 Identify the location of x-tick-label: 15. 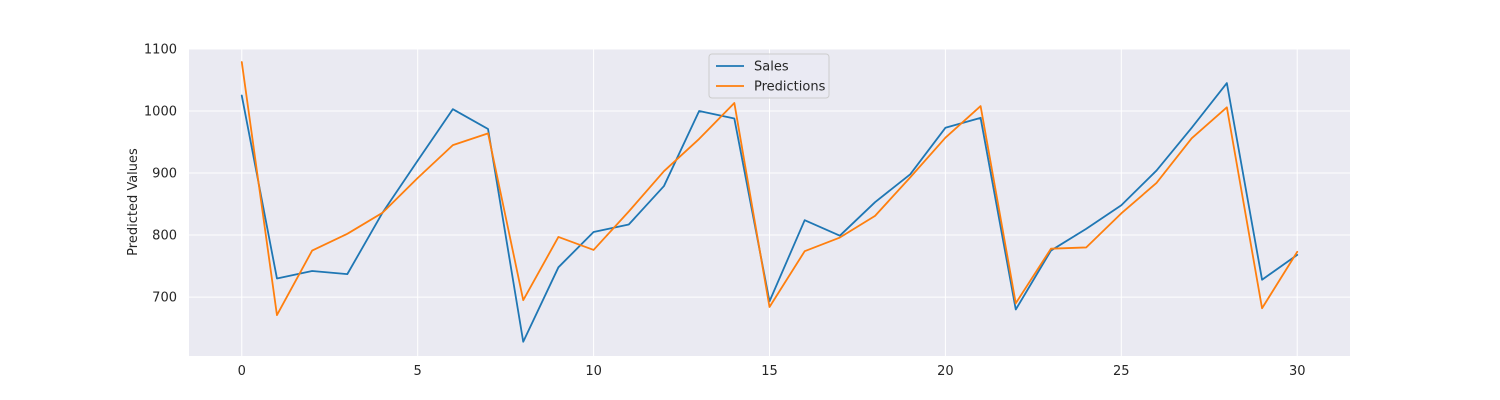
(769, 371).